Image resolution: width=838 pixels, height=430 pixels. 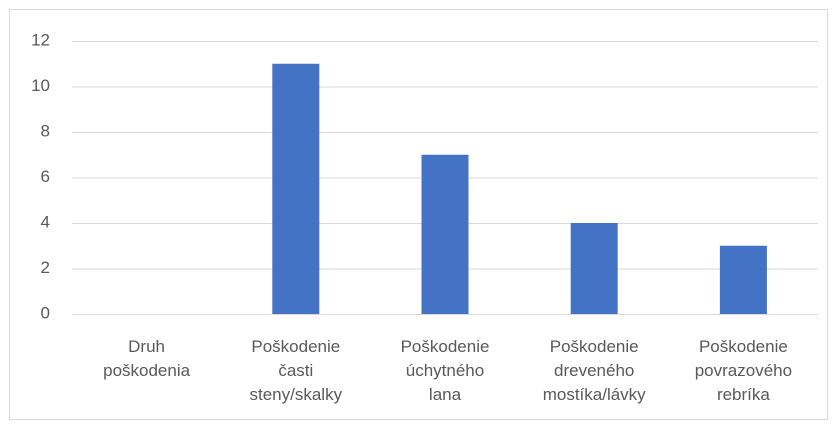 What do you see at coordinates (45, 312) in the screenshot?
I see `y-tick-label: 0` at bounding box center [45, 312].